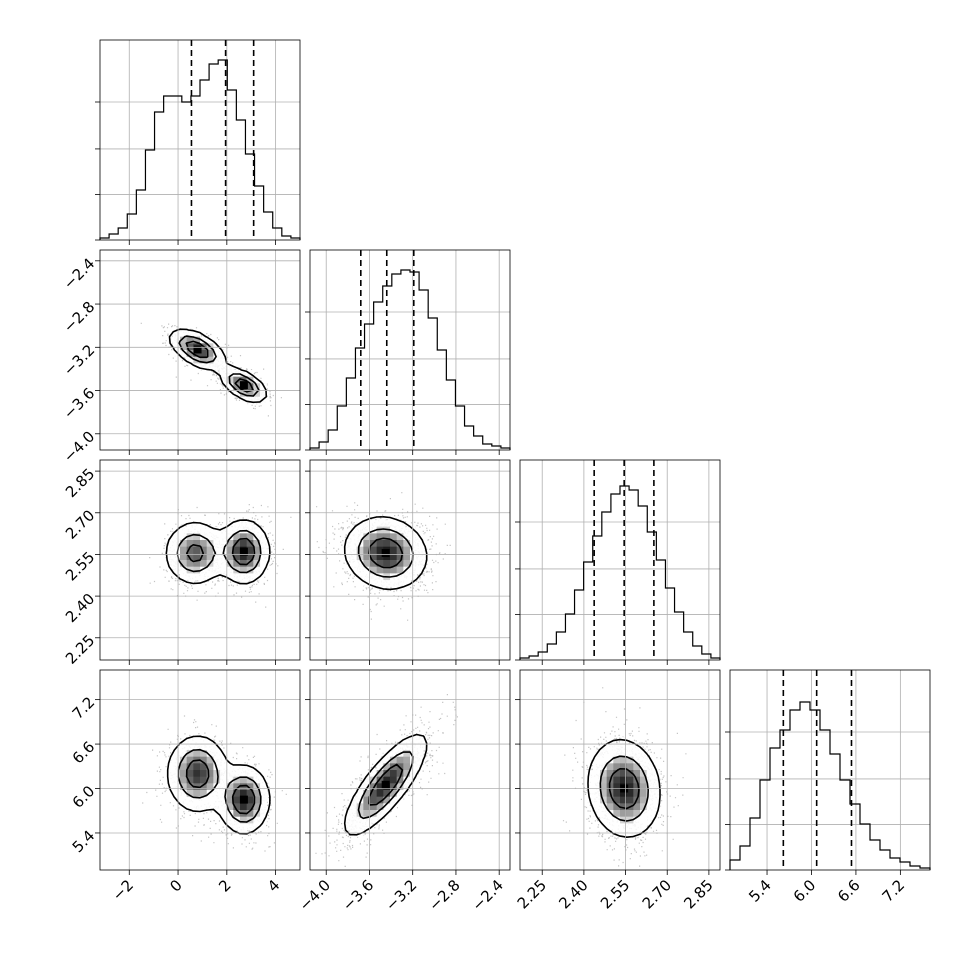  Describe the element at coordinates (805, 891) in the screenshot. I see `x-tick-label: 6.0` at that location.